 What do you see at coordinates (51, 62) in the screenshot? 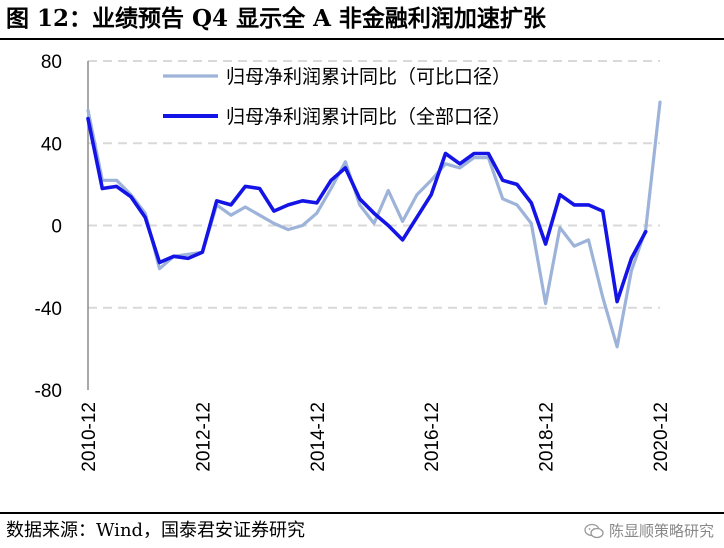
I see `y-tick-label: 80` at bounding box center [51, 62].